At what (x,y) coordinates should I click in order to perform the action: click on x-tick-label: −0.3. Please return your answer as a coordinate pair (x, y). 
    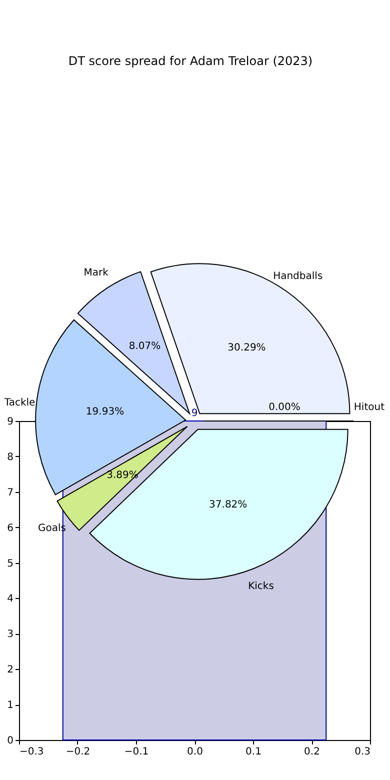
    Looking at the image, I should click on (32, 752).